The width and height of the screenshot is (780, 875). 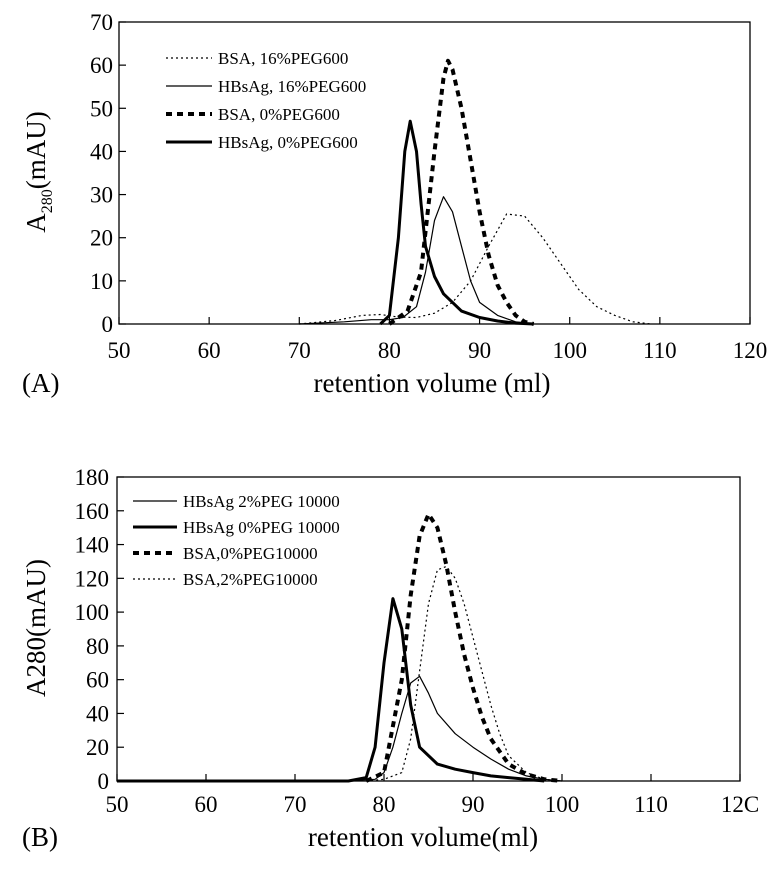 What do you see at coordinates (97, 646) in the screenshot?
I see `y-tick-label: 80` at bounding box center [97, 646].